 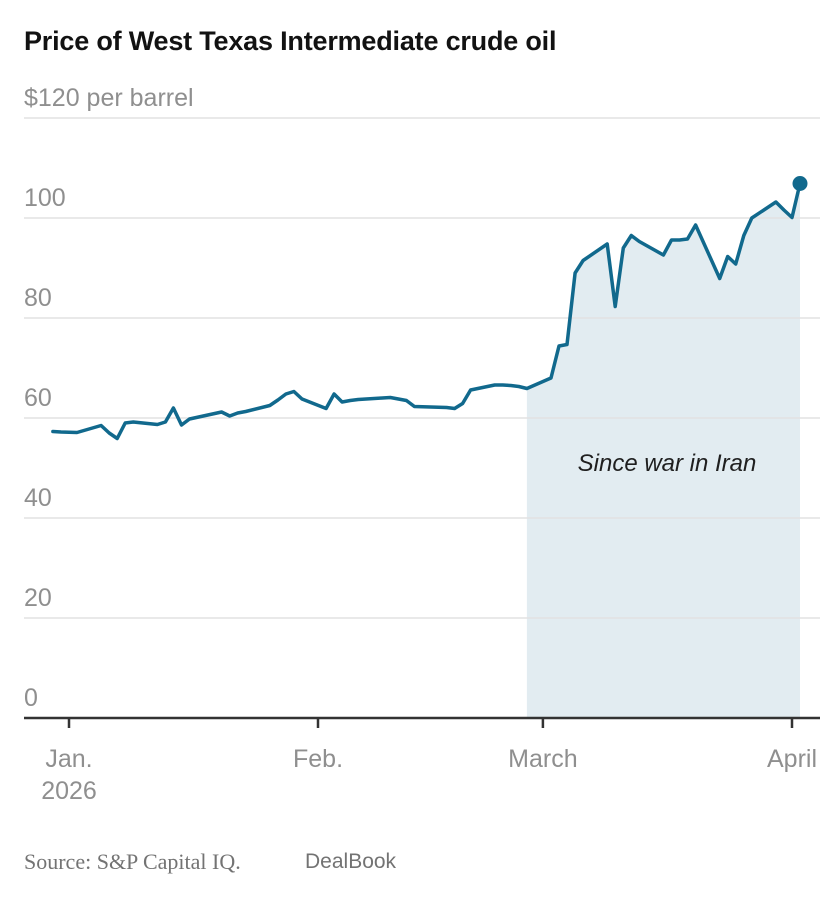 What do you see at coordinates (351, 861) in the screenshot?
I see `brand-label: DealBook` at bounding box center [351, 861].